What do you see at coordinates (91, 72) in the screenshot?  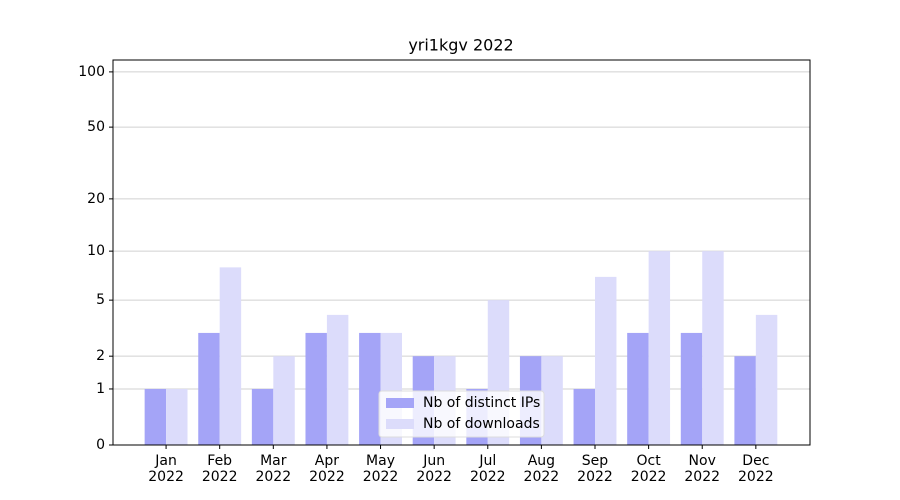 I see `y-tick-label: 100` at bounding box center [91, 72].